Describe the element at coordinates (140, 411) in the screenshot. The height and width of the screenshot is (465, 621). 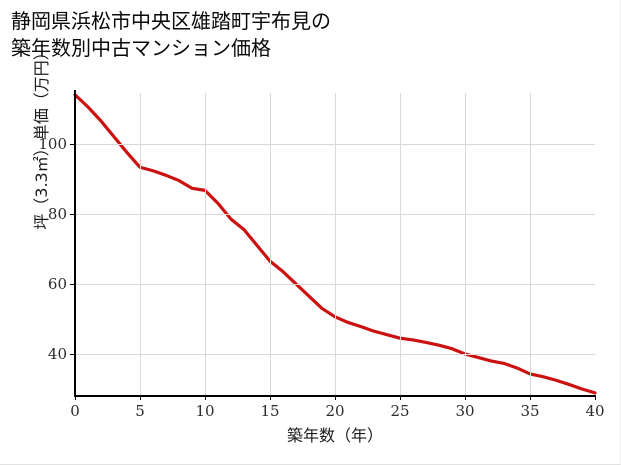
I see `x-tick-label: 5` at that location.